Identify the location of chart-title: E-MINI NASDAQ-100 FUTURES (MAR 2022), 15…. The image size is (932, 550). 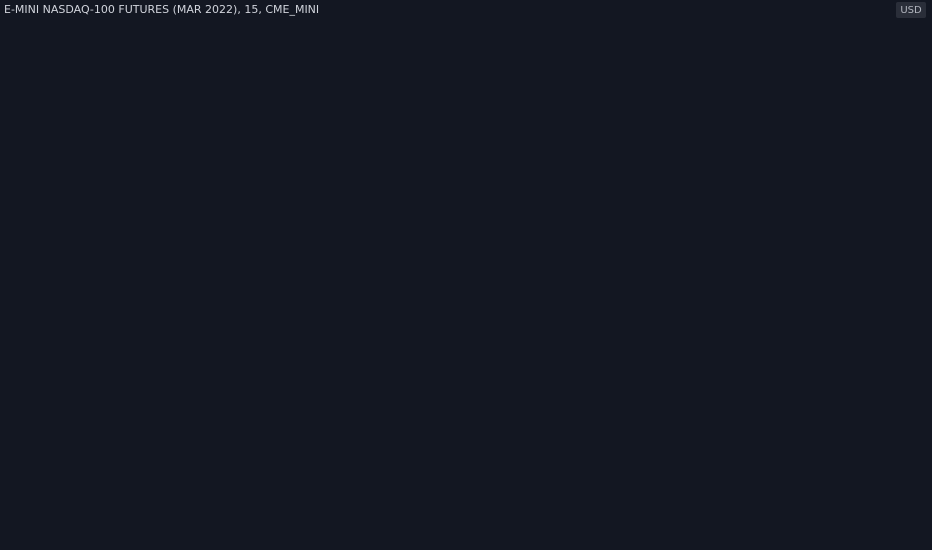
(161, 9).